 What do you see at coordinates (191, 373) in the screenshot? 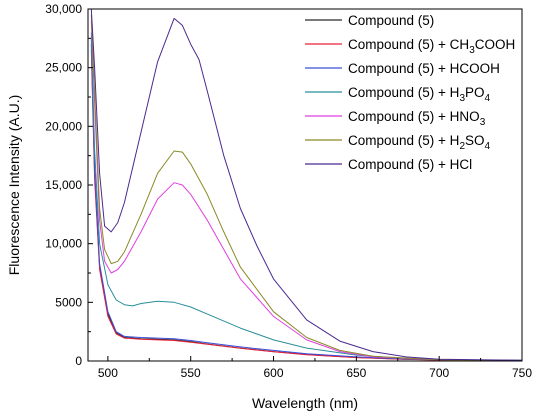
I see `x-tick-label: 550` at bounding box center [191, 373].